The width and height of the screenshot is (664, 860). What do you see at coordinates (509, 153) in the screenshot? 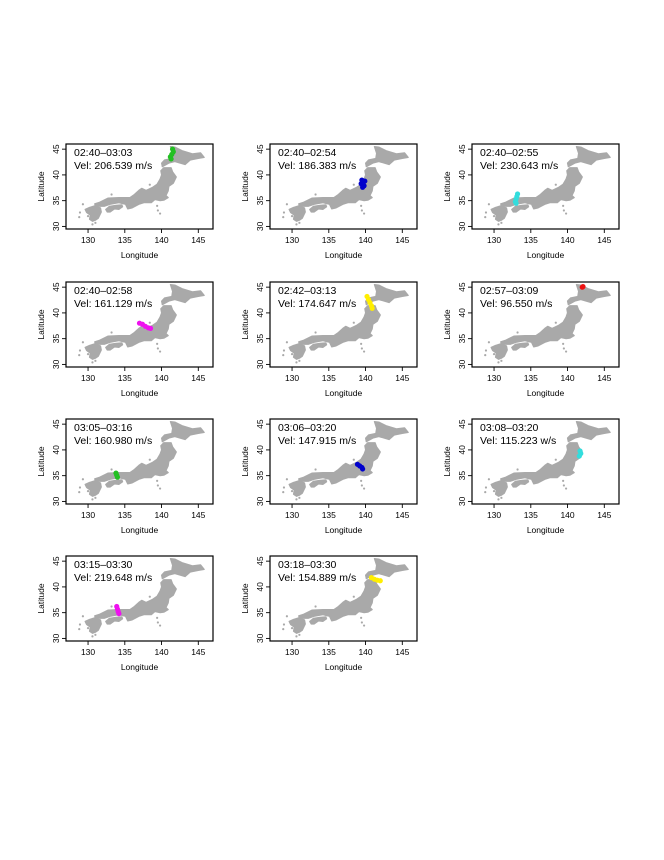
I see `time-range-label: 02:40–02:55` at bounding box center [509, 153].